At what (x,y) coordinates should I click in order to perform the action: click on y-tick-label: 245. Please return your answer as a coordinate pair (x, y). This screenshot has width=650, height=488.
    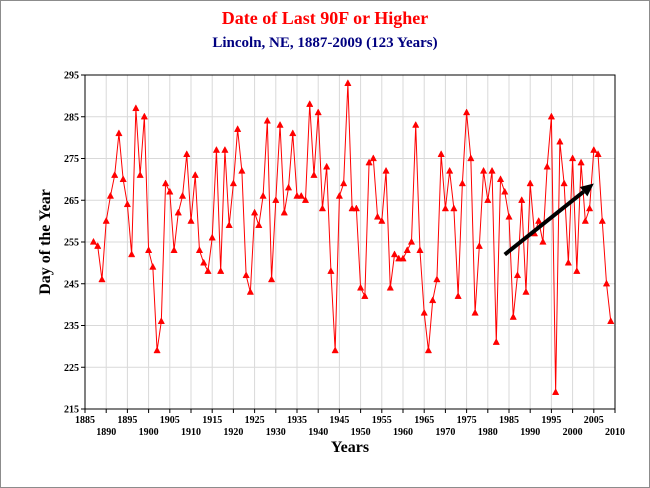
    Looking at the image, I should click on (71, 284).